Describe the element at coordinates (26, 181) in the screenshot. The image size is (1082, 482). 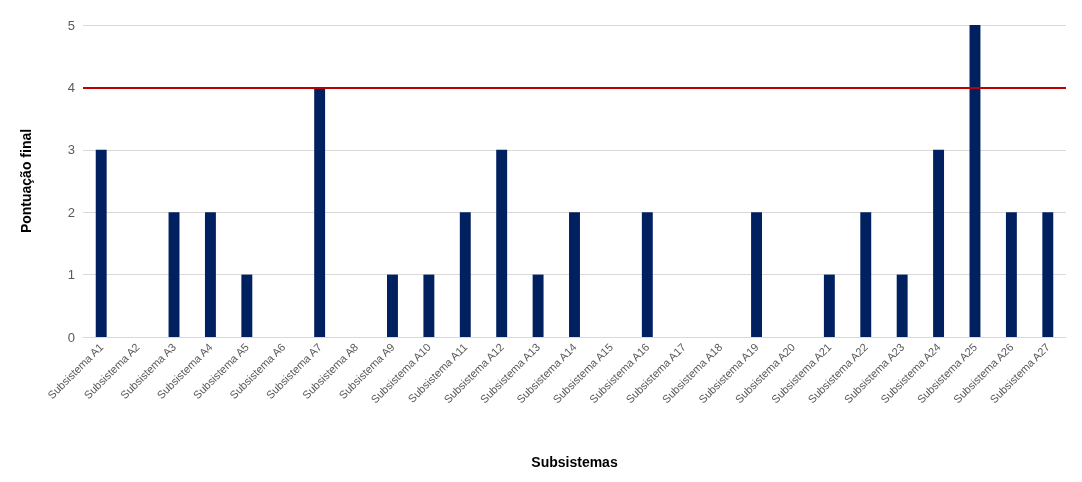
I see `y-axis-title: Pontuação final` at that location.